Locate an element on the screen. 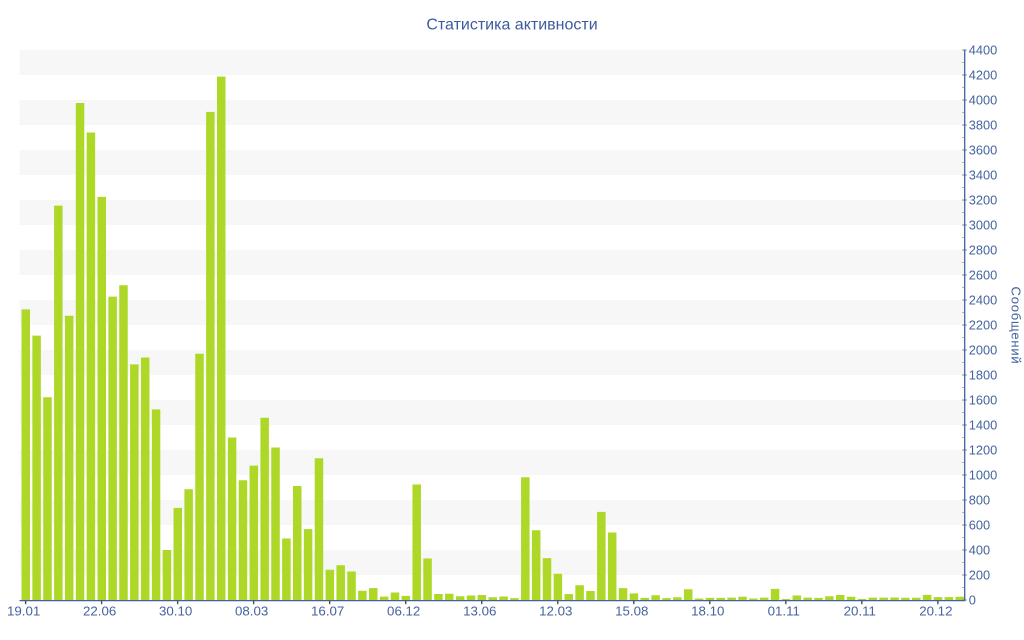 Image resolution: width=1024 pixels, height=640 pixels. svg-text: Сообщений is located at coordinates (1015, 326).